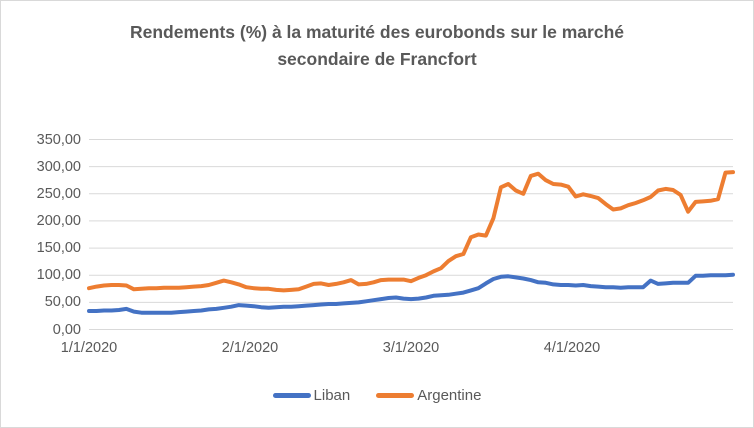 The image size is (754, 428). I want to click on legend-label: Liban, so click(332, 395).